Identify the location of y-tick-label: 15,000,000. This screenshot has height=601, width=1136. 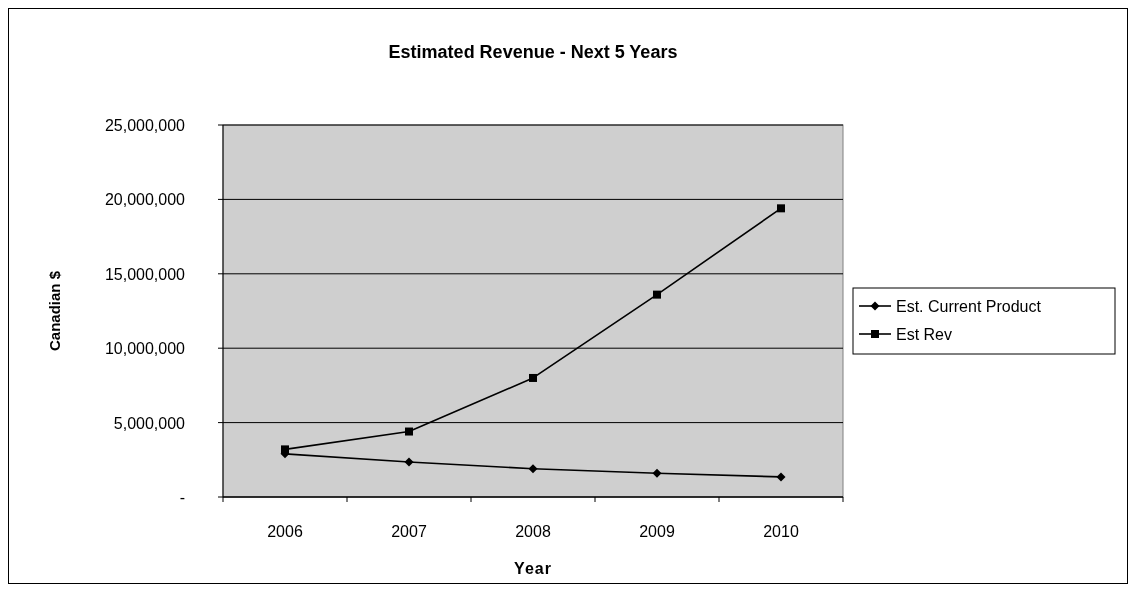
(145, 274).